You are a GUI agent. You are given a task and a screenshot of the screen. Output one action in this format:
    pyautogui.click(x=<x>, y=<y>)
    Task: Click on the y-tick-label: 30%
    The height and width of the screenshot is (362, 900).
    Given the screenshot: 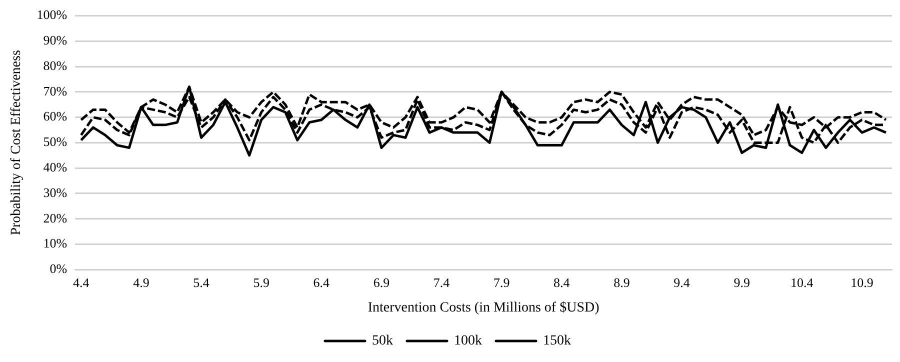 What is the action you would take?
    pyautogui.click(x=55, y=192)
    